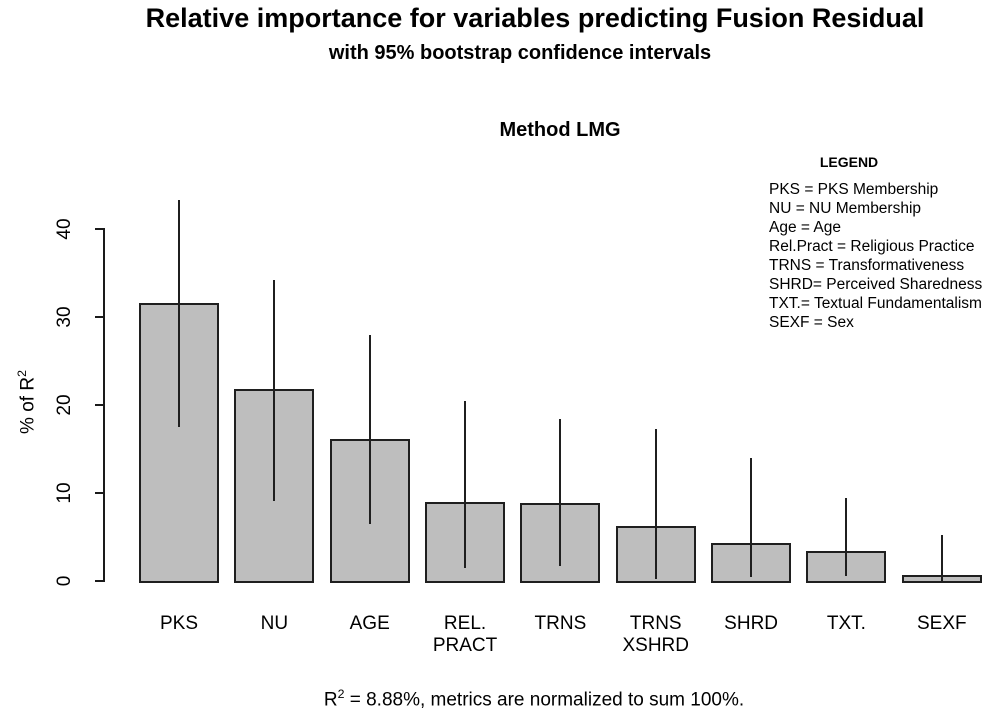 The height and width of the screenshot is (712, 1000). What do you see at coordinates (22, 373) in the screenshot?
I see `y-axis-label-superscript: 2` at bounding box center [22, 373].